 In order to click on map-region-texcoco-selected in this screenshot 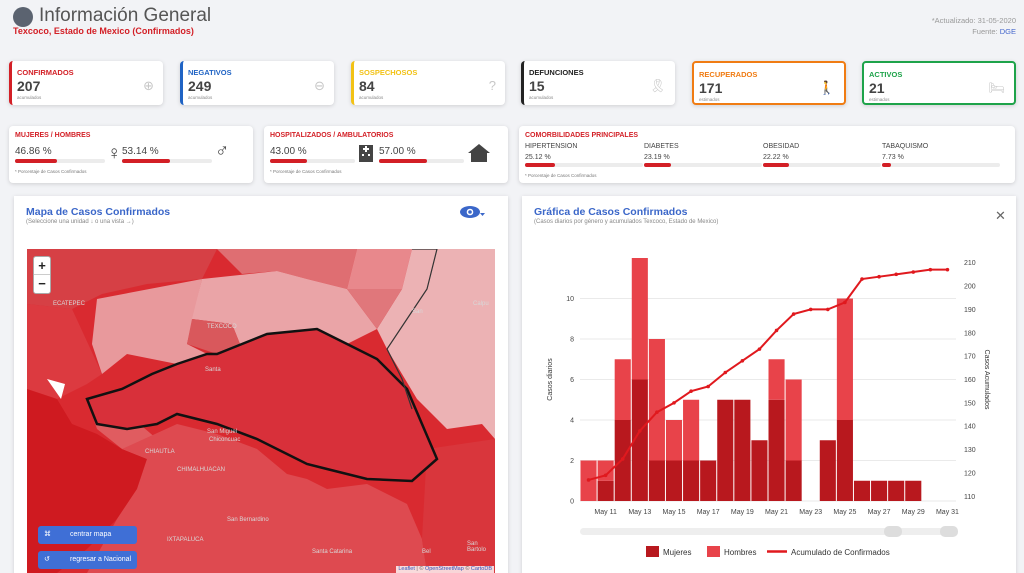, I will do `click(262, 405)`.